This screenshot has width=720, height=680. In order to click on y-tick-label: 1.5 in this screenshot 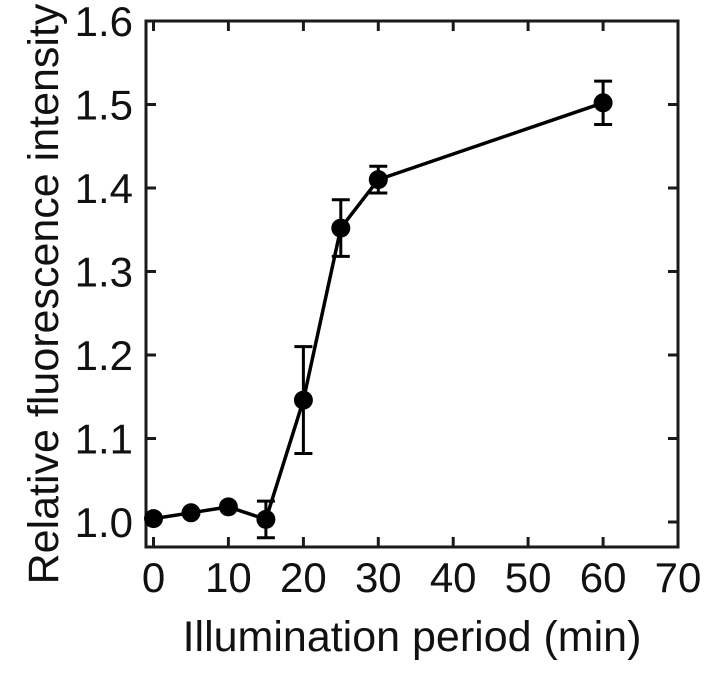, I will do `click(104, 105)`.